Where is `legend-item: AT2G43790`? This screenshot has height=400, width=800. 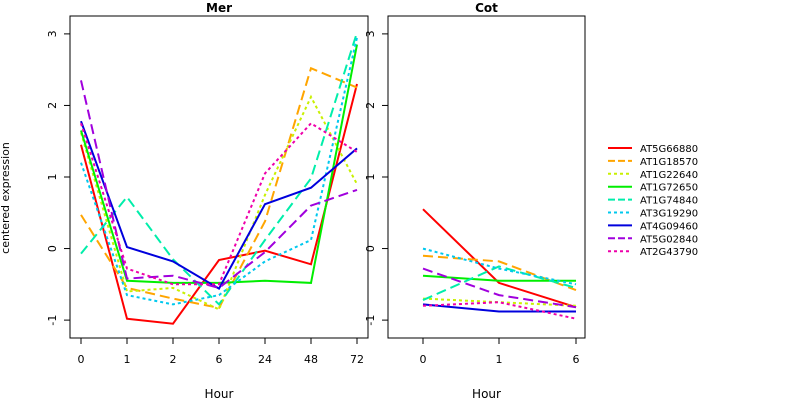 legend-item: AT2G43790 is located at coordinates (653, 252).